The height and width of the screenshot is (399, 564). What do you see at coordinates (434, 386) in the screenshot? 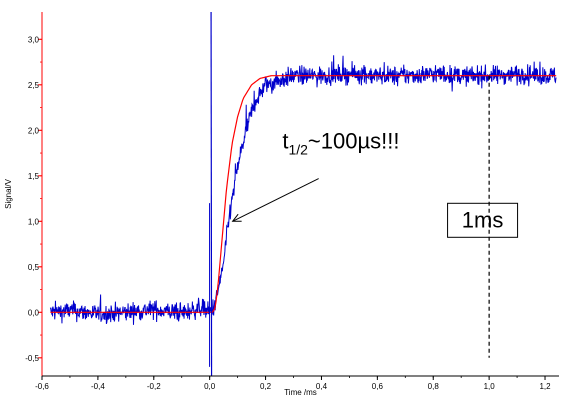
I see `x-tick-label: 0,8` at bounding box center [434, 386].